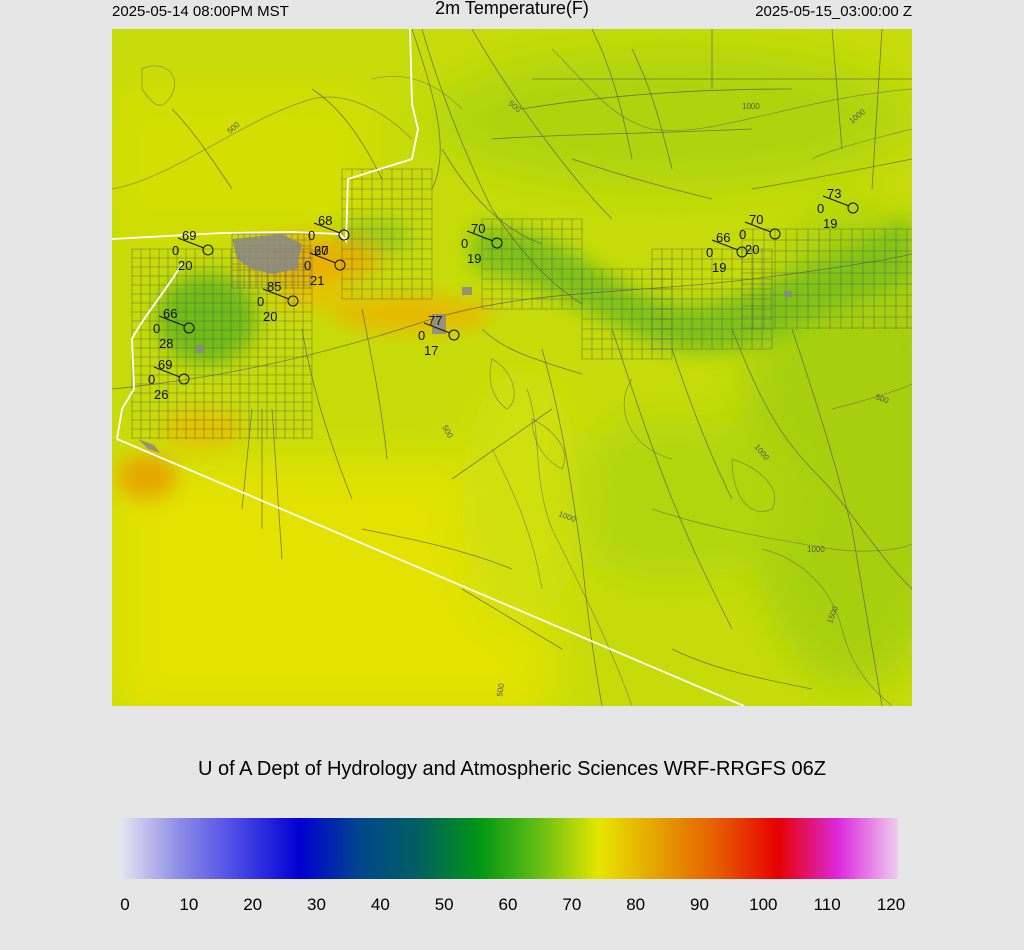 The image size is (1024, 950). What do you see at coordinates (834, 193) in the screenshot?
I see `station-temperature: 73` at bounding box center [834, 193].